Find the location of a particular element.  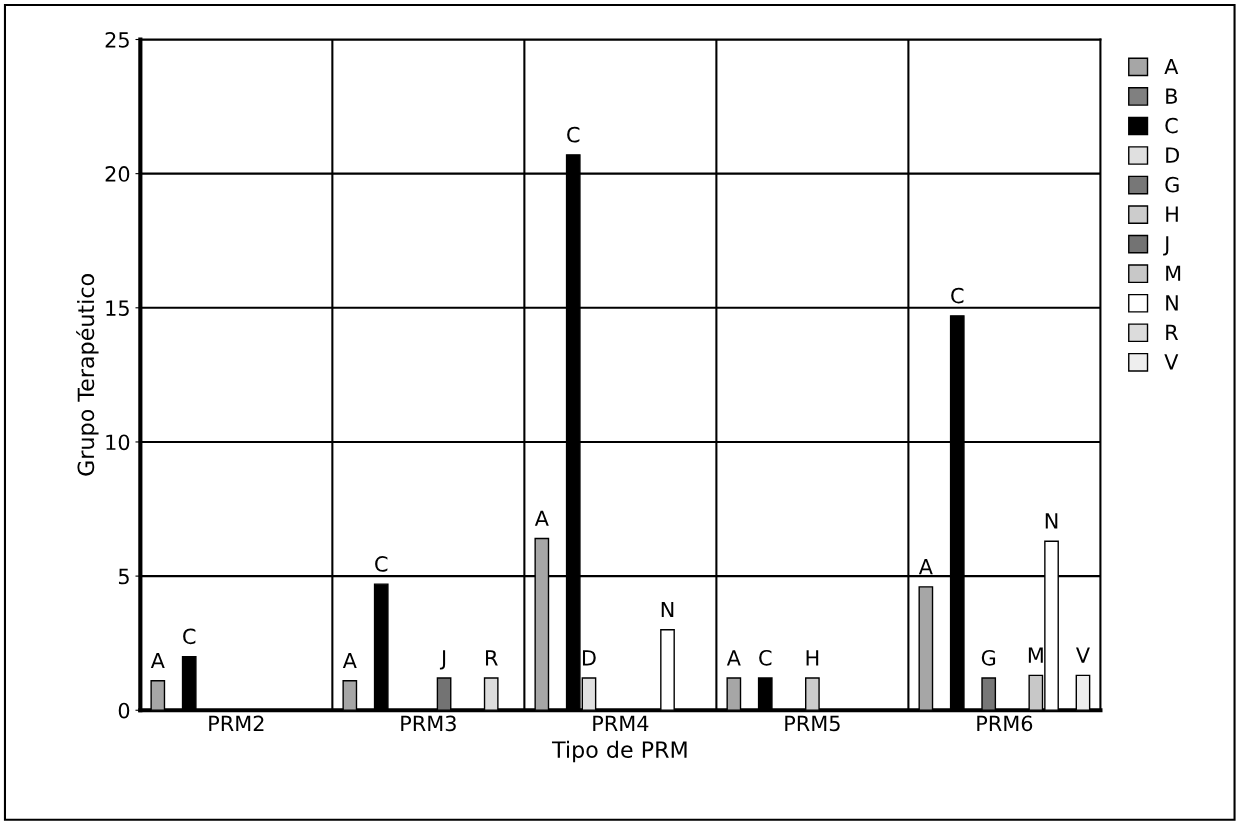

text: G is located at coordinates (988, 657).